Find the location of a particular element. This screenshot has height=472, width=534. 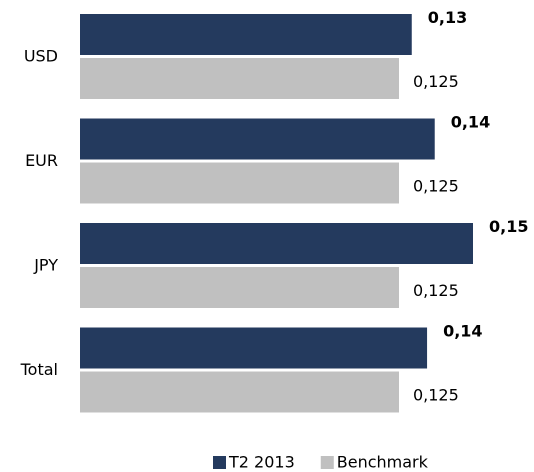

legend-label: Benchmark is located at coordinates (383, 462).